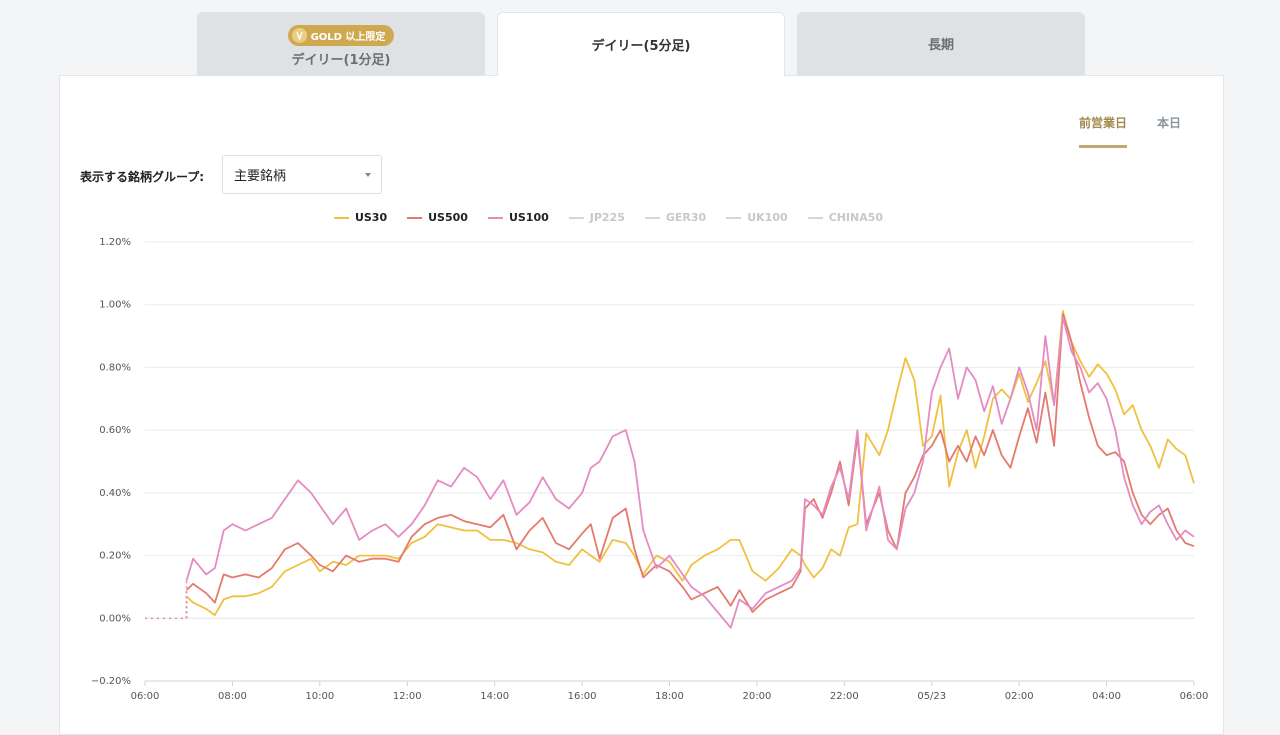  I want to click on y-tick-label: 0.60%, so click(115, 430).